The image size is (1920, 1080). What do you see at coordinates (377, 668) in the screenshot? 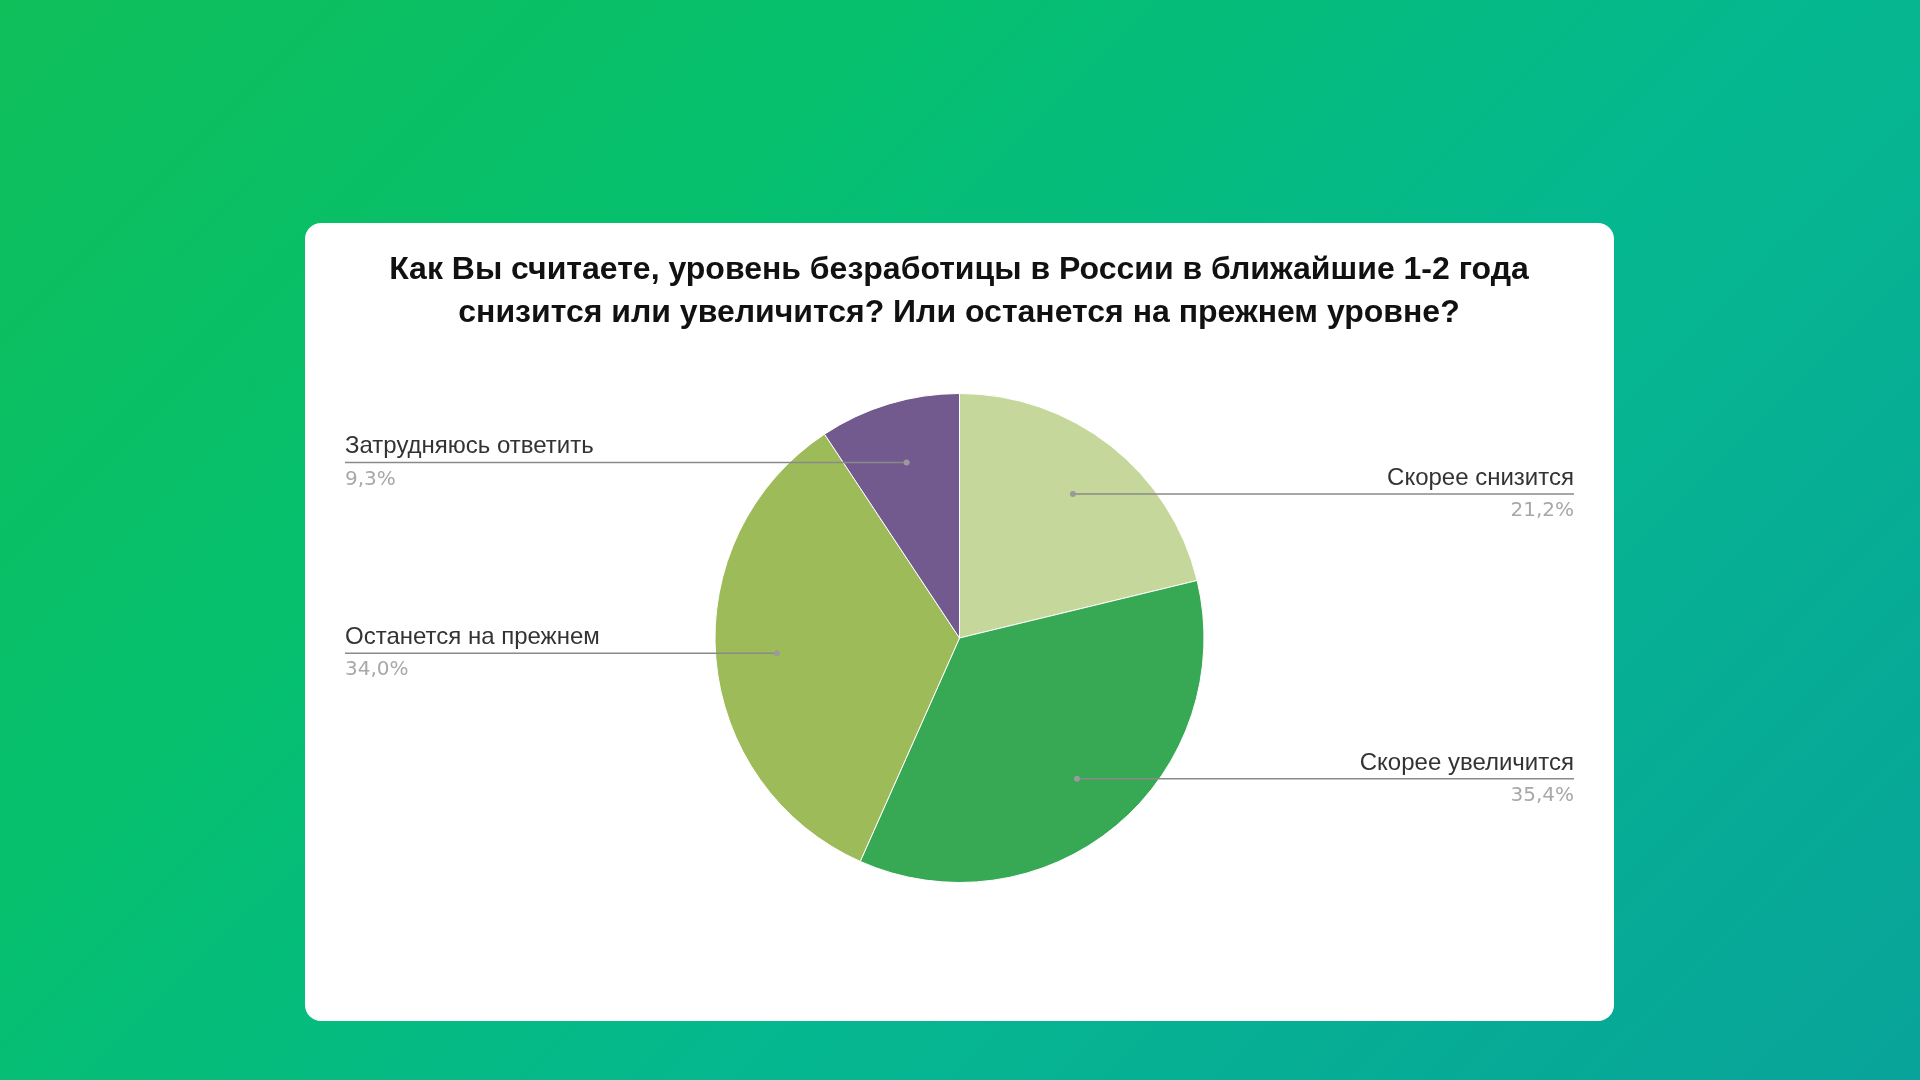
I see `data-label: 34,0%` at bounding box center [377, 668].